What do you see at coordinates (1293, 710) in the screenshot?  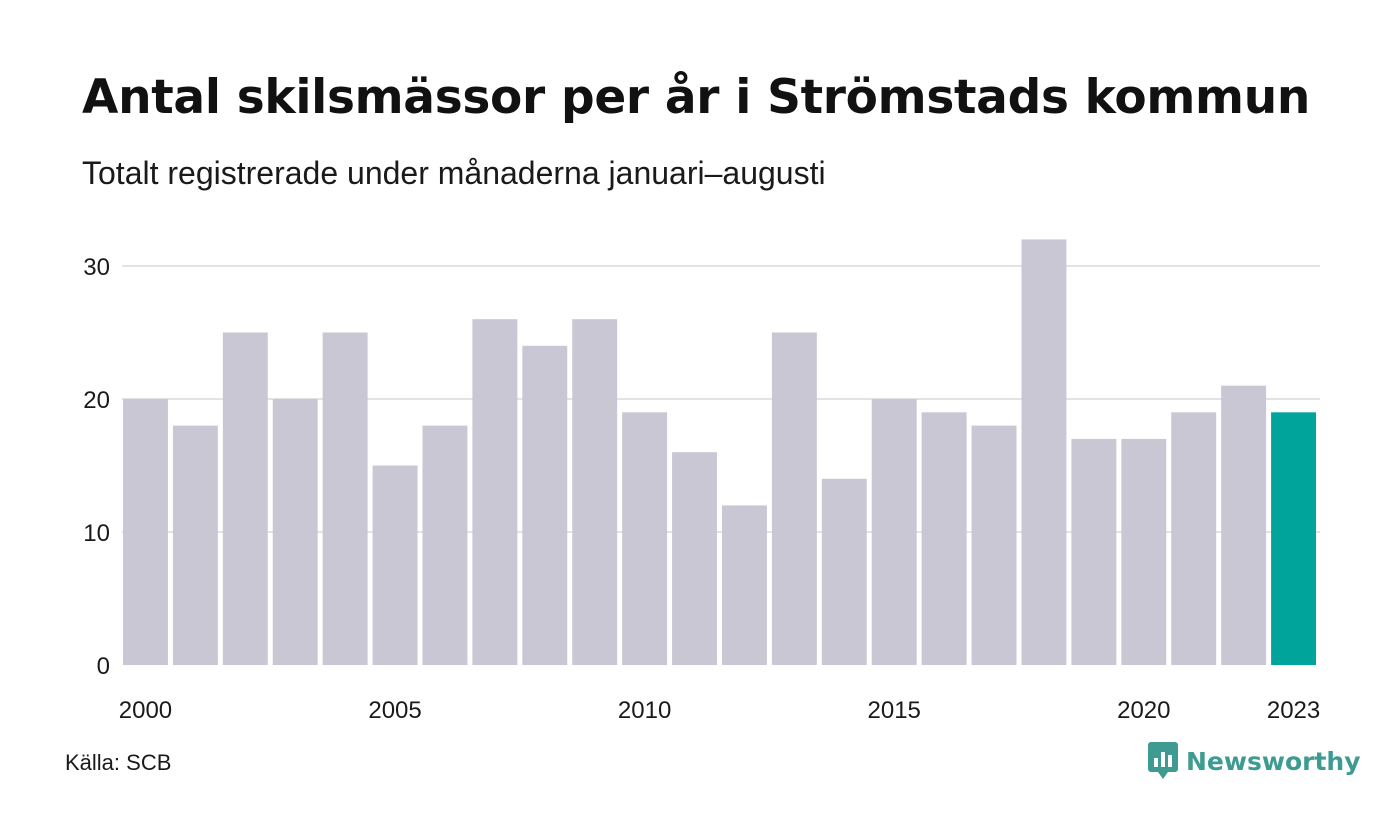 I see `x-tick-label-2023: 2023` at bounding box center [1293, 710].